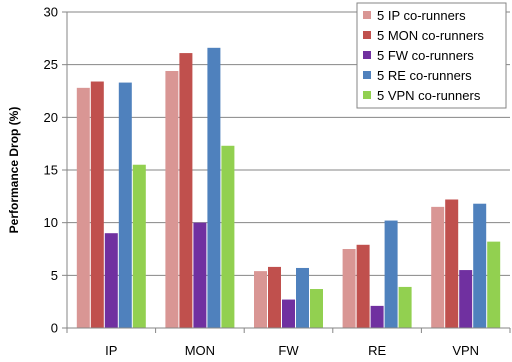 The image size is (512, 362). I want to click on y-tick-label: 20, so click(51, 117).